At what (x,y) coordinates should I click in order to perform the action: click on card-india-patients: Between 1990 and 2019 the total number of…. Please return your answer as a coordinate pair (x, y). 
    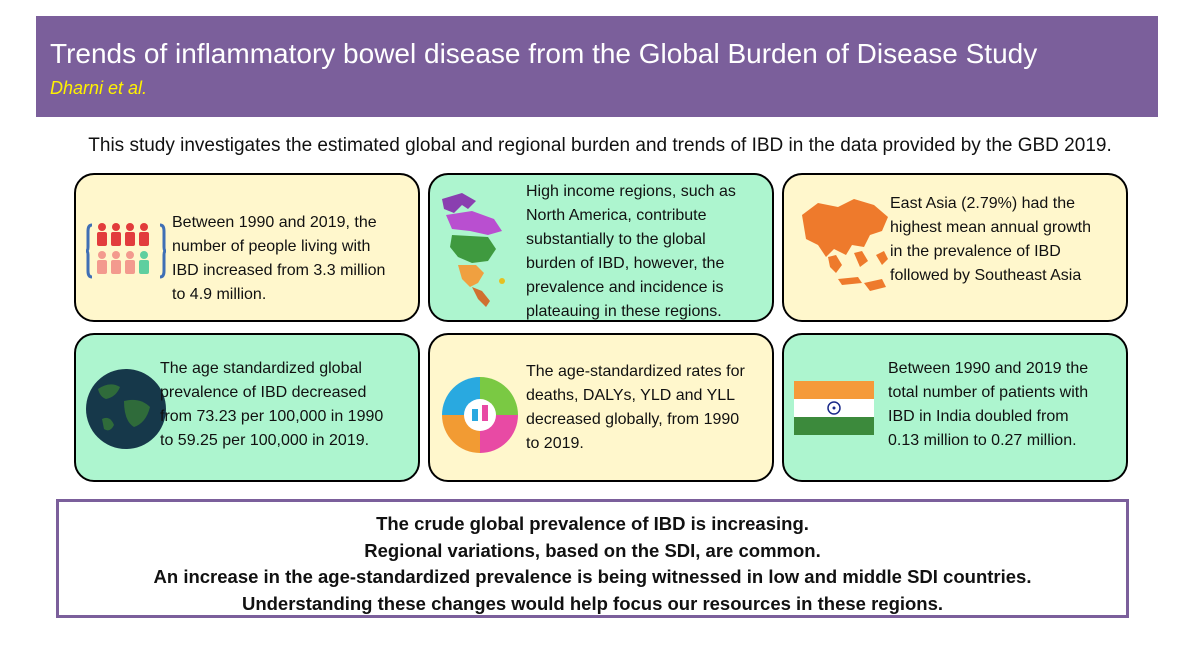
    Looking at the image, I should click on (955, 407).